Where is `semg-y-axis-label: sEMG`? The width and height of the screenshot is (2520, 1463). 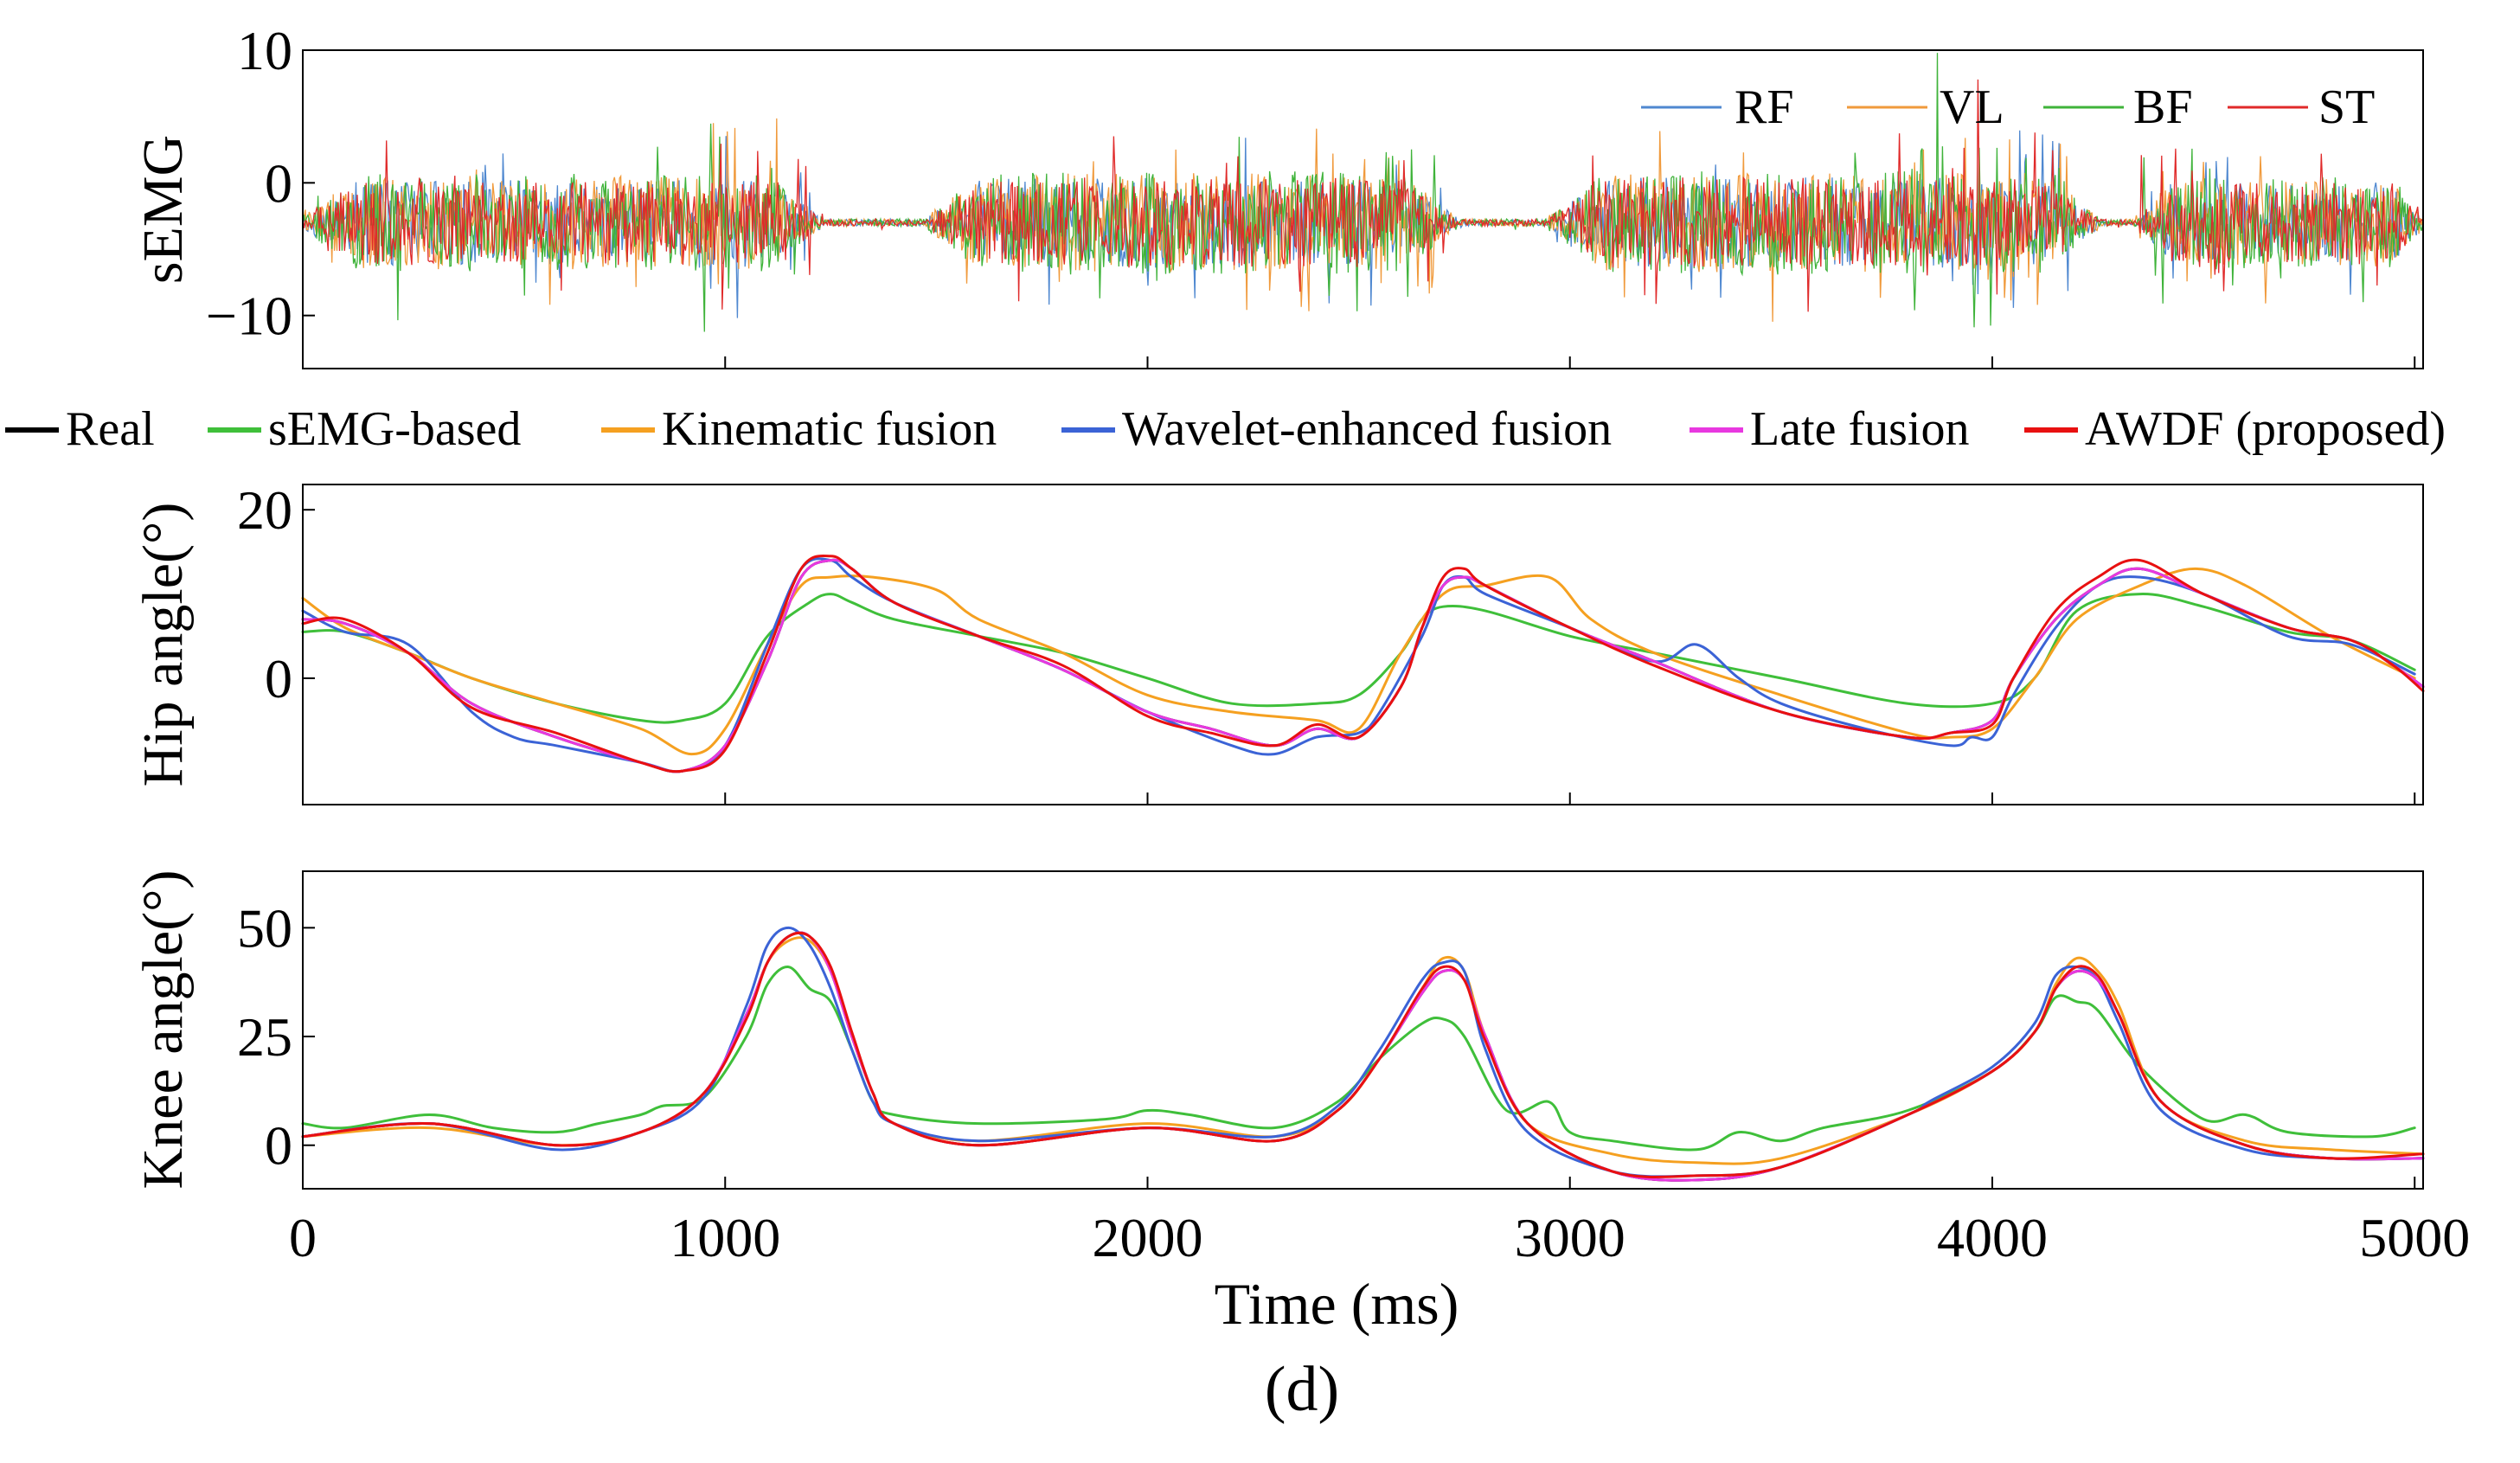
semg-y-axis-label: sEMG is located at coordinates (163, 209).